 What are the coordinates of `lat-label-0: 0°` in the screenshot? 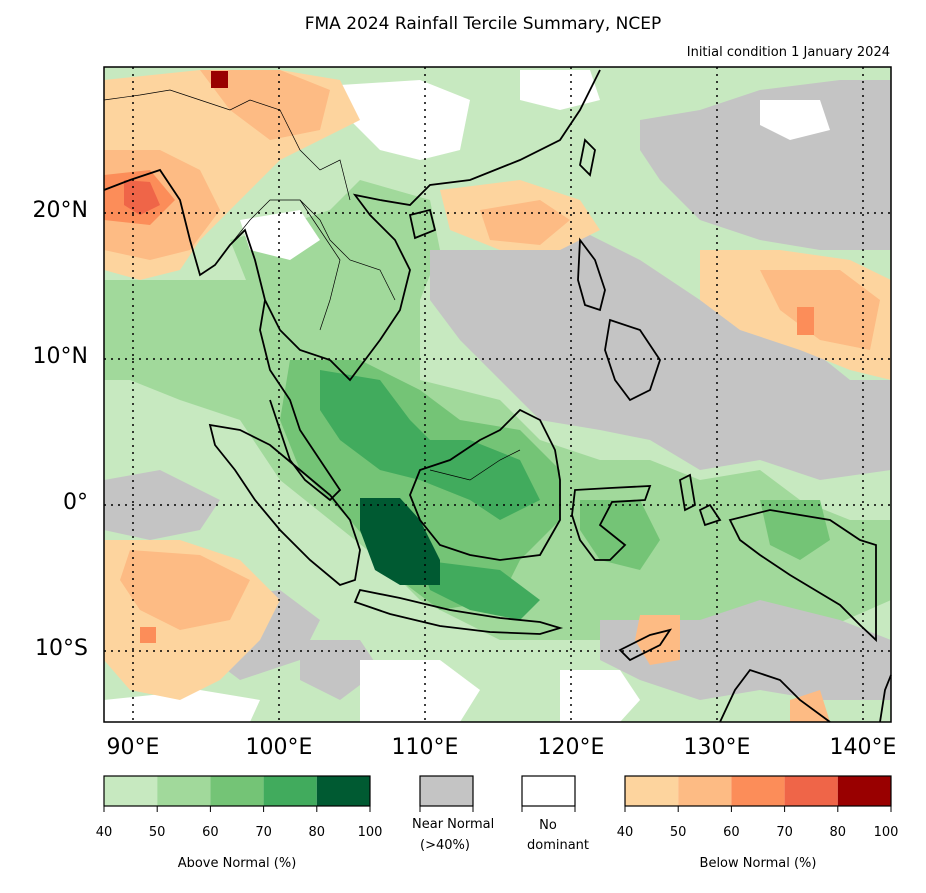 It's located at (75, 502).